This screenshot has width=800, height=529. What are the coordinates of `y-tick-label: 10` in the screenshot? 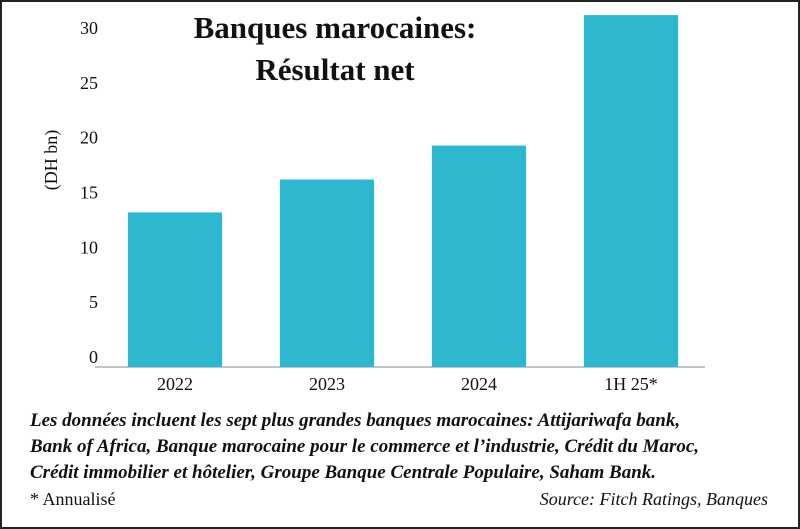 It's located at (89, 247).